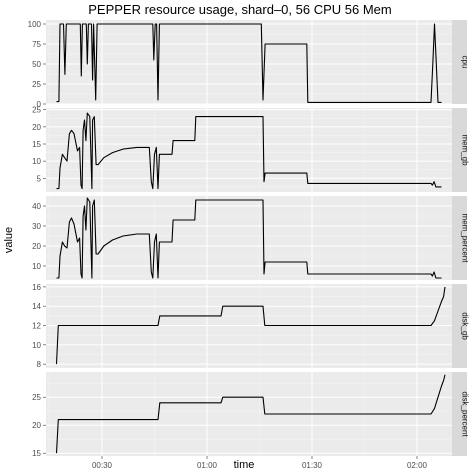  What do you see at coordinates (39, 104) in the screenshot?
I see `y-tick-label: 0` at bounding box center [39, 104].